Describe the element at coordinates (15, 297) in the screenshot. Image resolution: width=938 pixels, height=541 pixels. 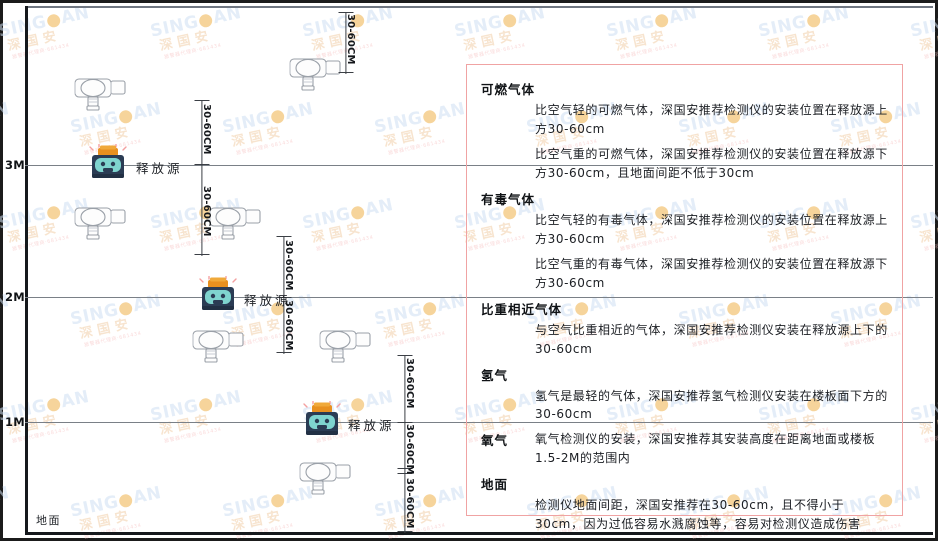
I see `tick-label-2m: 2M` at that location.